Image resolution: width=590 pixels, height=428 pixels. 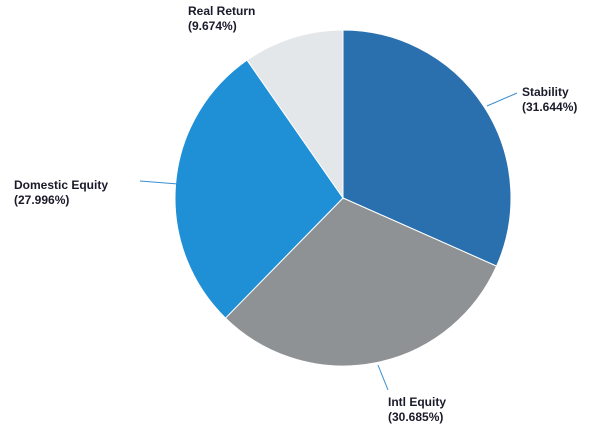 I want to click on value-label: (9.674%), so click(x=212, y=26).